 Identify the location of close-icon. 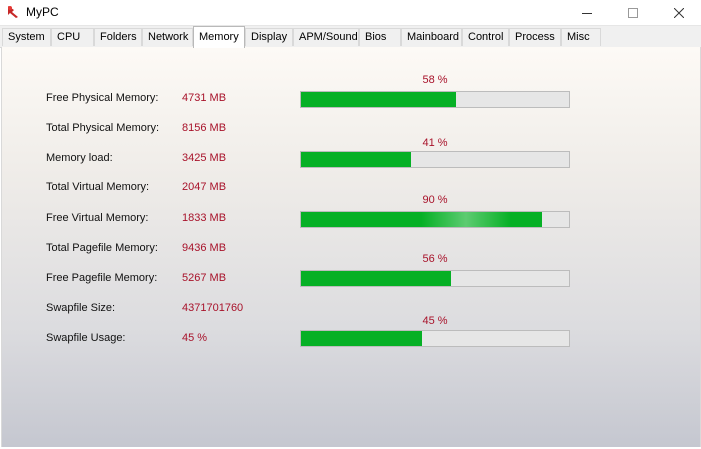
(679, 12).